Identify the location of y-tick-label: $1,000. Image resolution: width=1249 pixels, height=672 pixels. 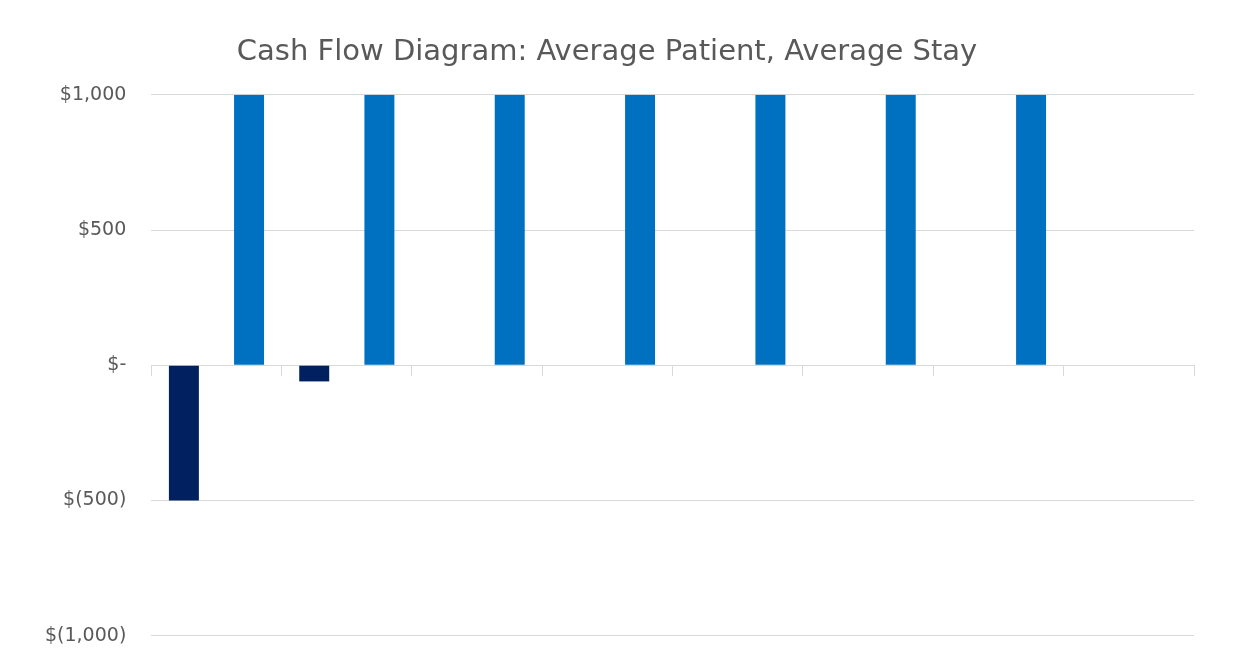
(93, 92).